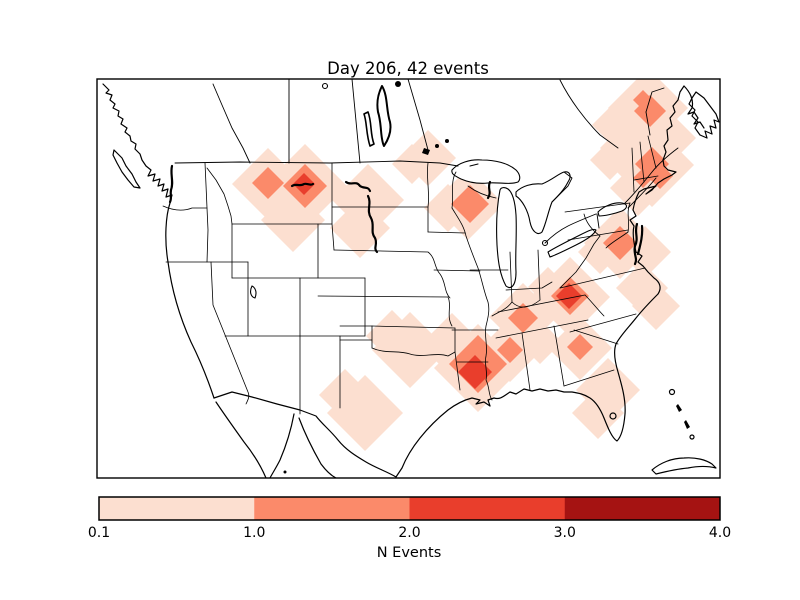  What do you see at coordinates (409, 553) in the screenshot?
I see `colorbar-axis-label: N Events` at bounding box center [409, 553].